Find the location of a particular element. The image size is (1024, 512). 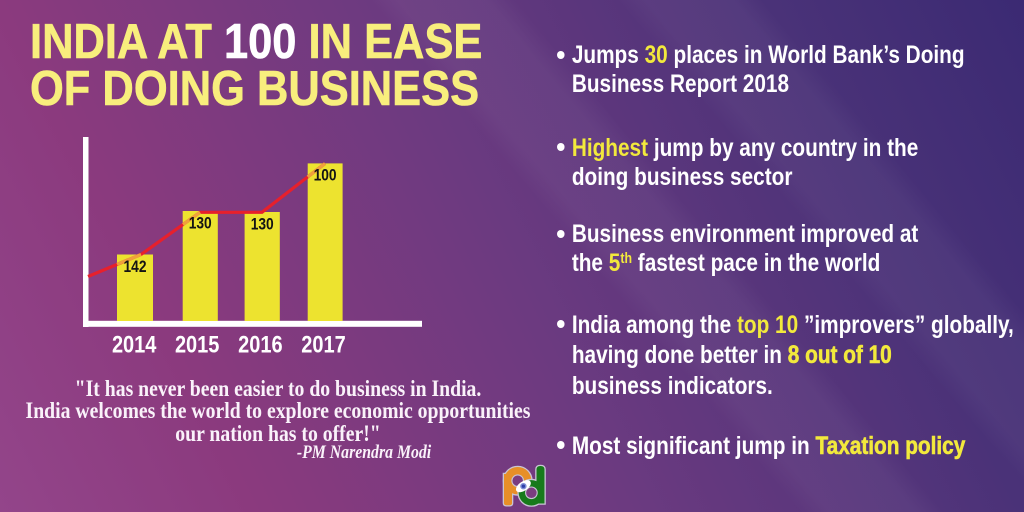

svg-text: 142 is located at coordinates (135, 266).